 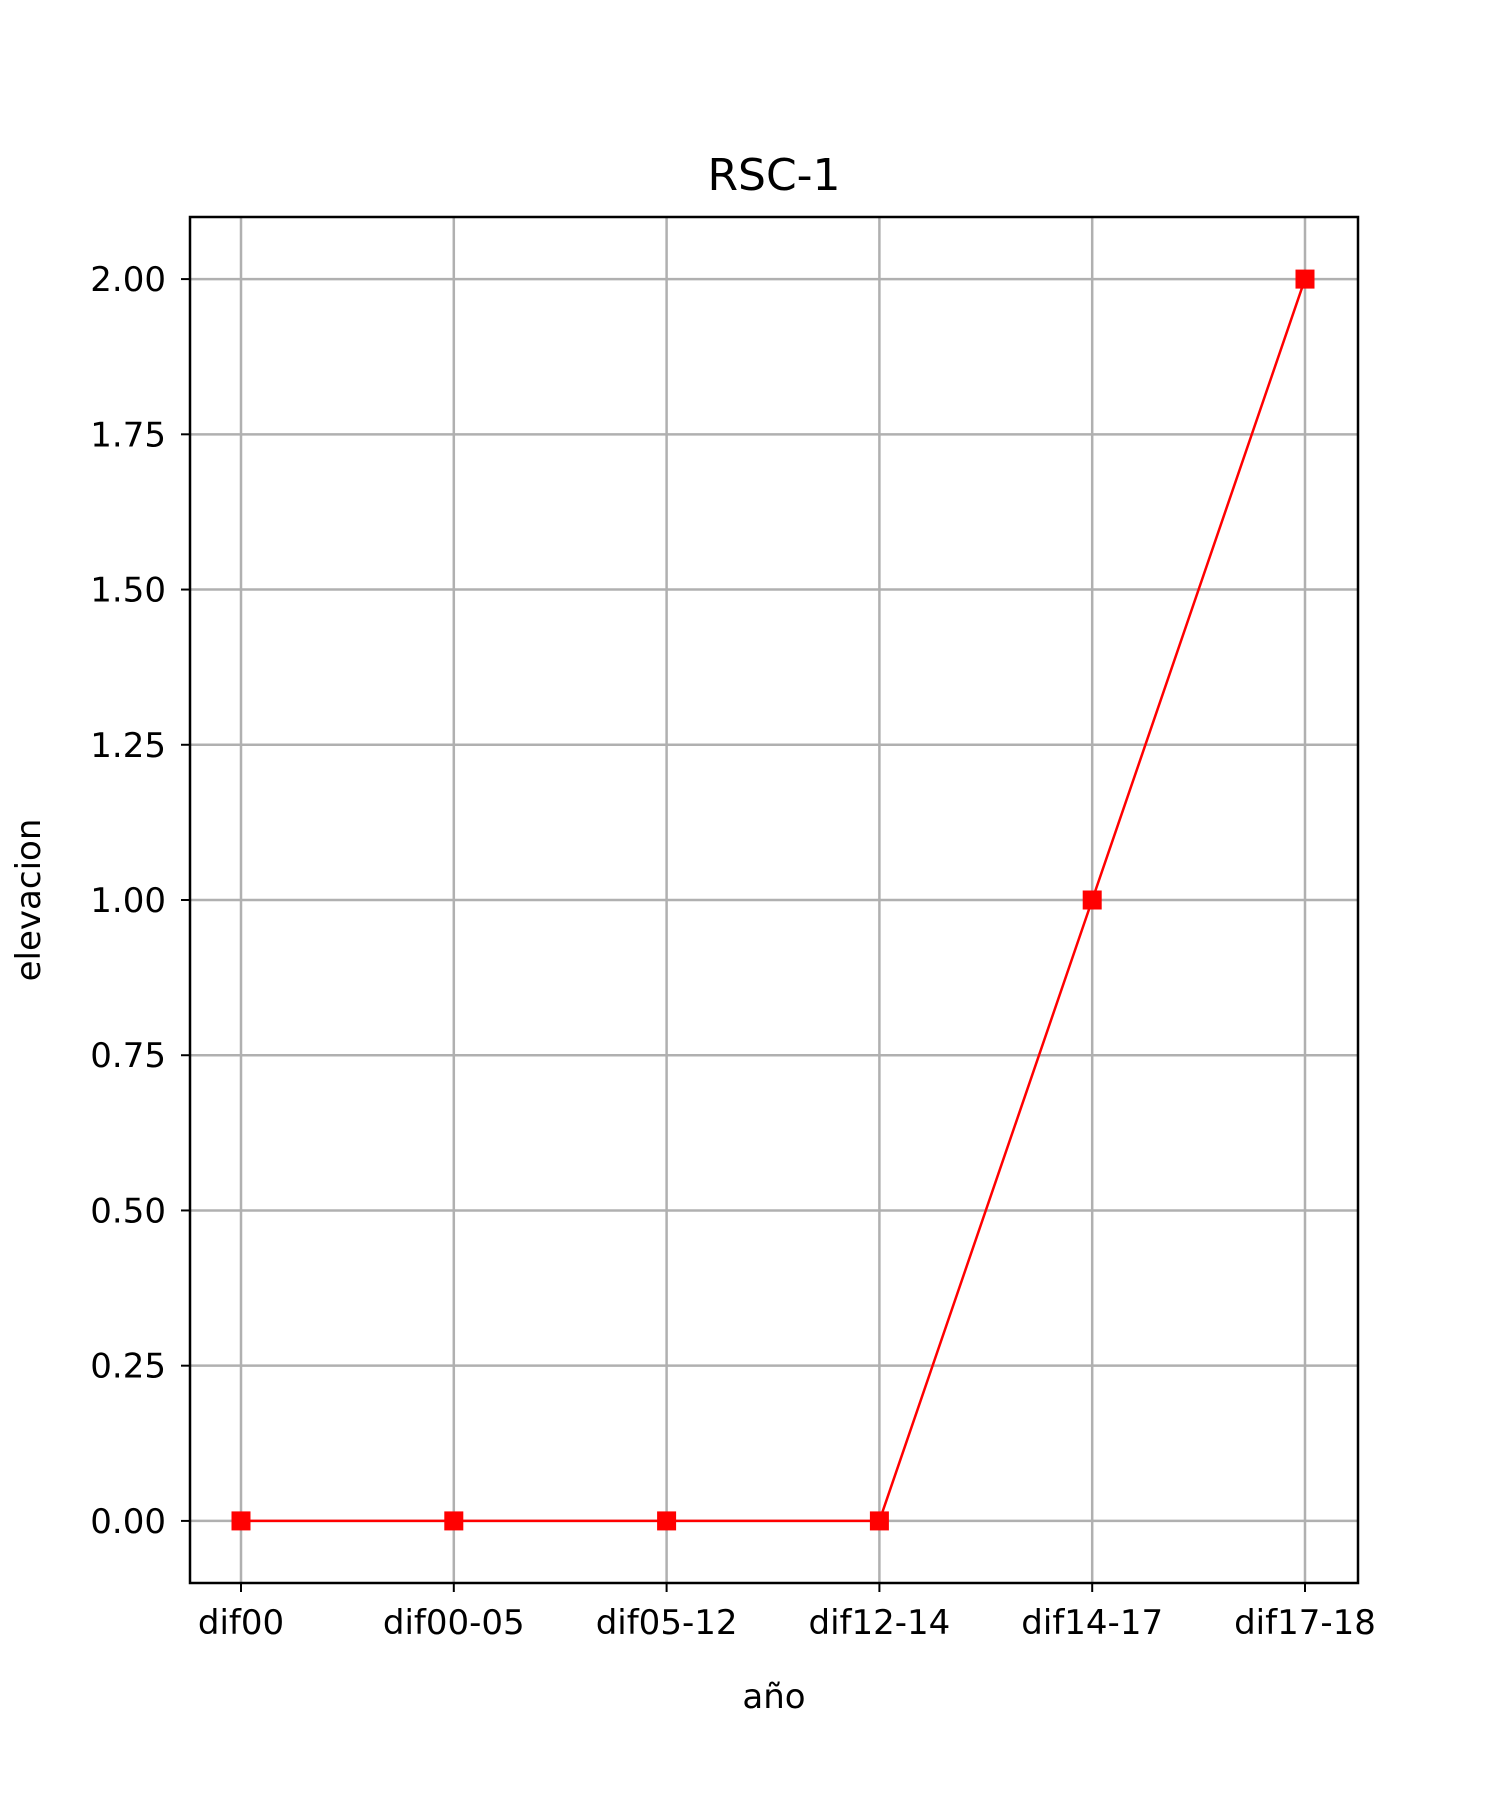 What do you see at coordinates (128, 1367) in the screenshot?
I see `y-tick-label: 0.25` at bounding box center [128, 1367].